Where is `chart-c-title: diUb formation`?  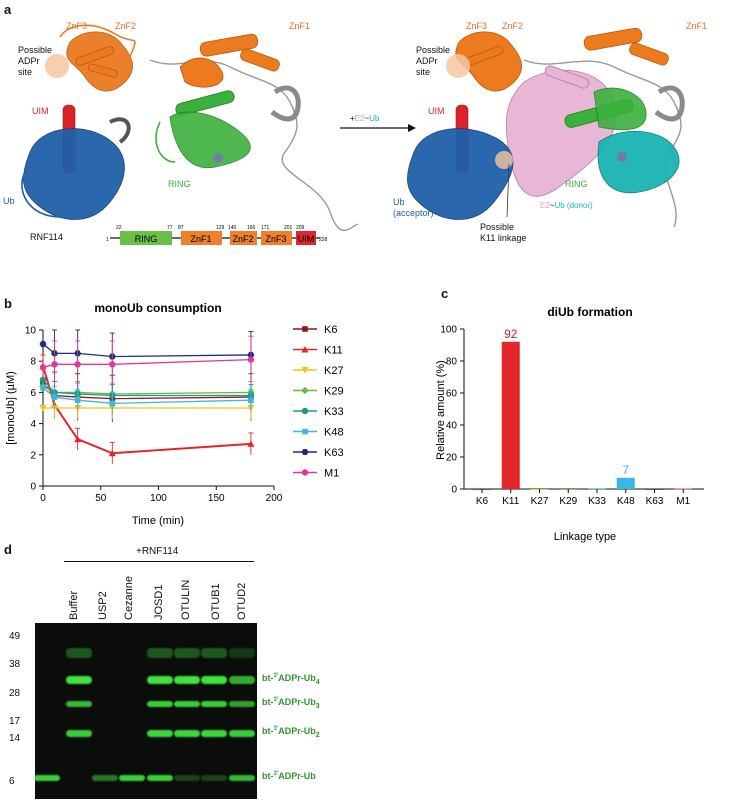 chart-c-title: diUb formation is located at coordinates (589, 312).